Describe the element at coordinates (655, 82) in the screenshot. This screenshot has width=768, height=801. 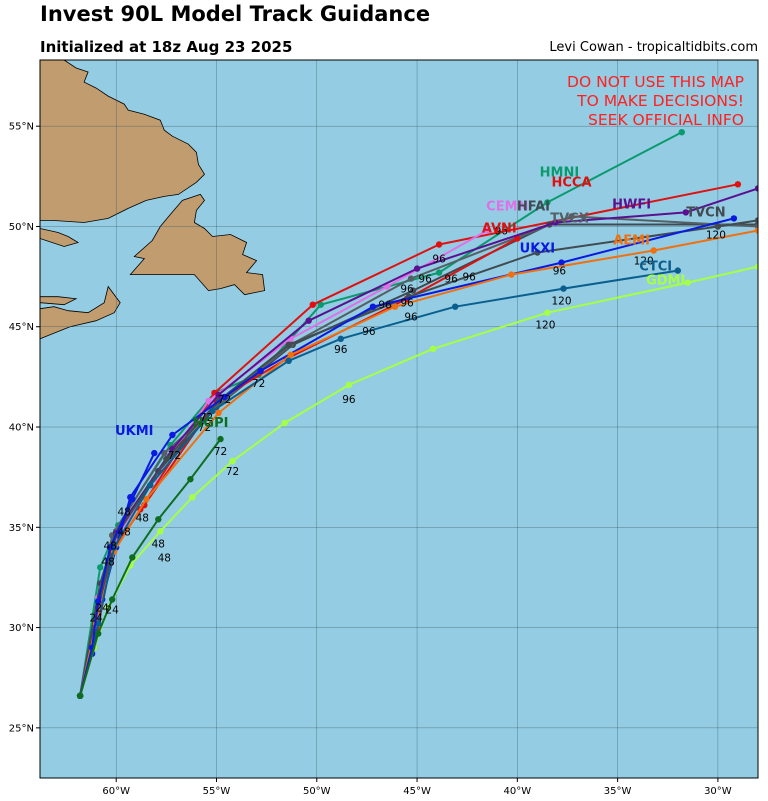
I see `warning-line: DO NOT USE THIS MAP` at that location.